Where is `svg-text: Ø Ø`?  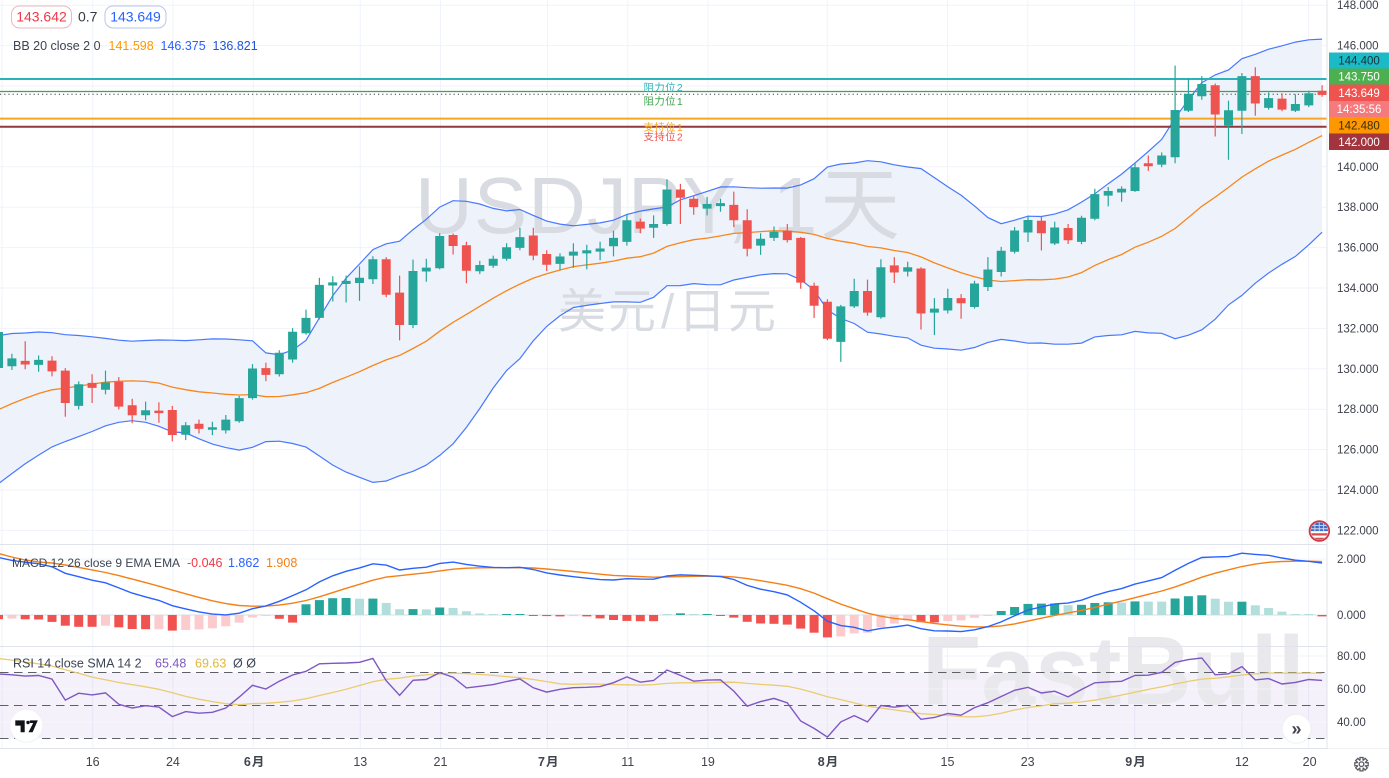 svg-text: Ø Ø is located at coordinates (244, 664).